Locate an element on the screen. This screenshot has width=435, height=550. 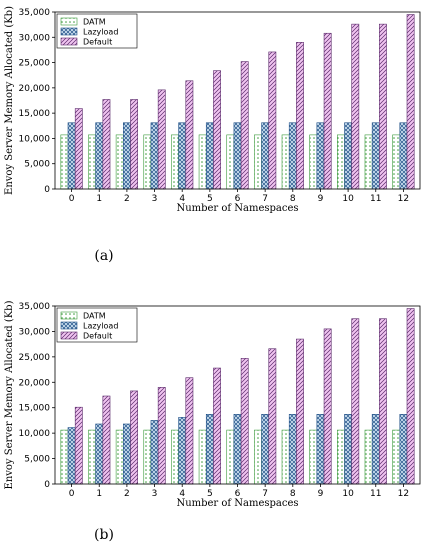
legend-swatch-lazyload is located at coordinates (69, 31).